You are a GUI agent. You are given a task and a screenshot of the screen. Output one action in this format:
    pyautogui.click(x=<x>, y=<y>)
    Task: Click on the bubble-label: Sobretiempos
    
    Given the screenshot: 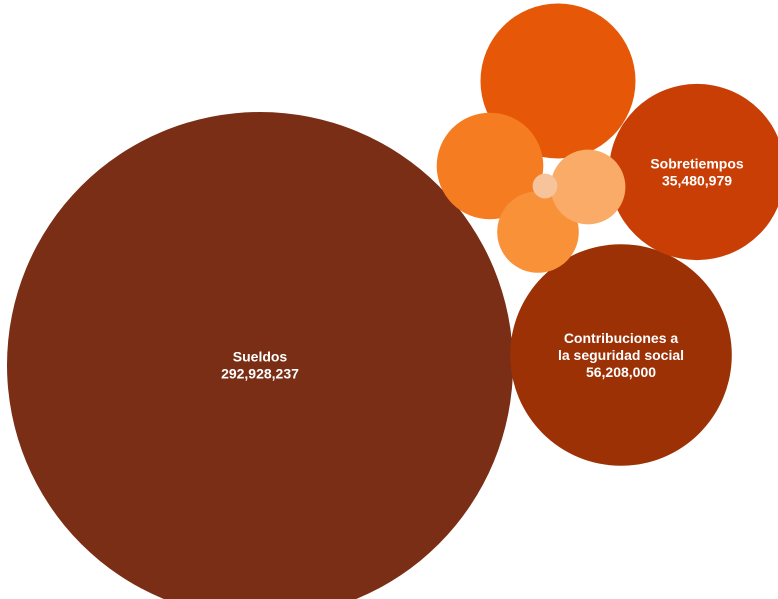 What is the action you would take?
    pyautogui.click(x=697, y=163)
    